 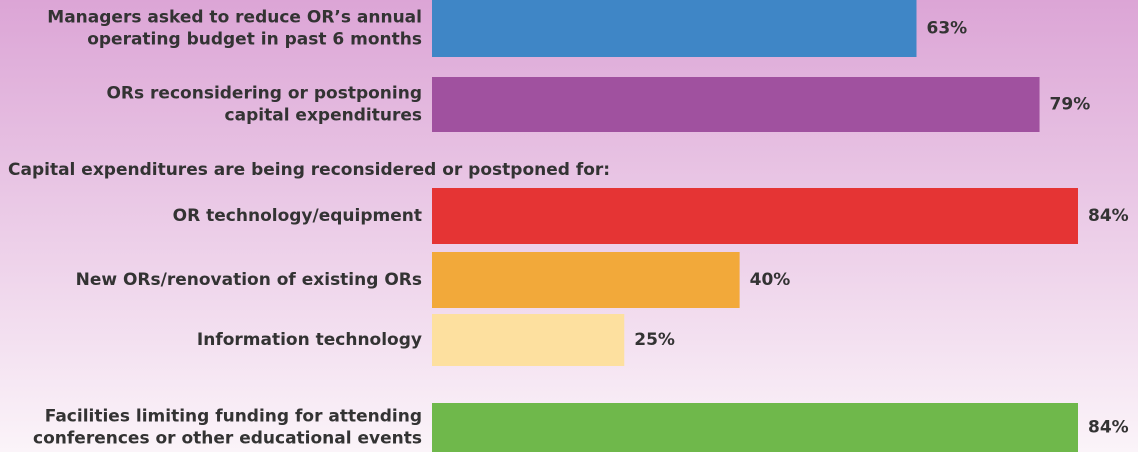 I want to click on value-label: 79%, so click(x=1070, y=105).